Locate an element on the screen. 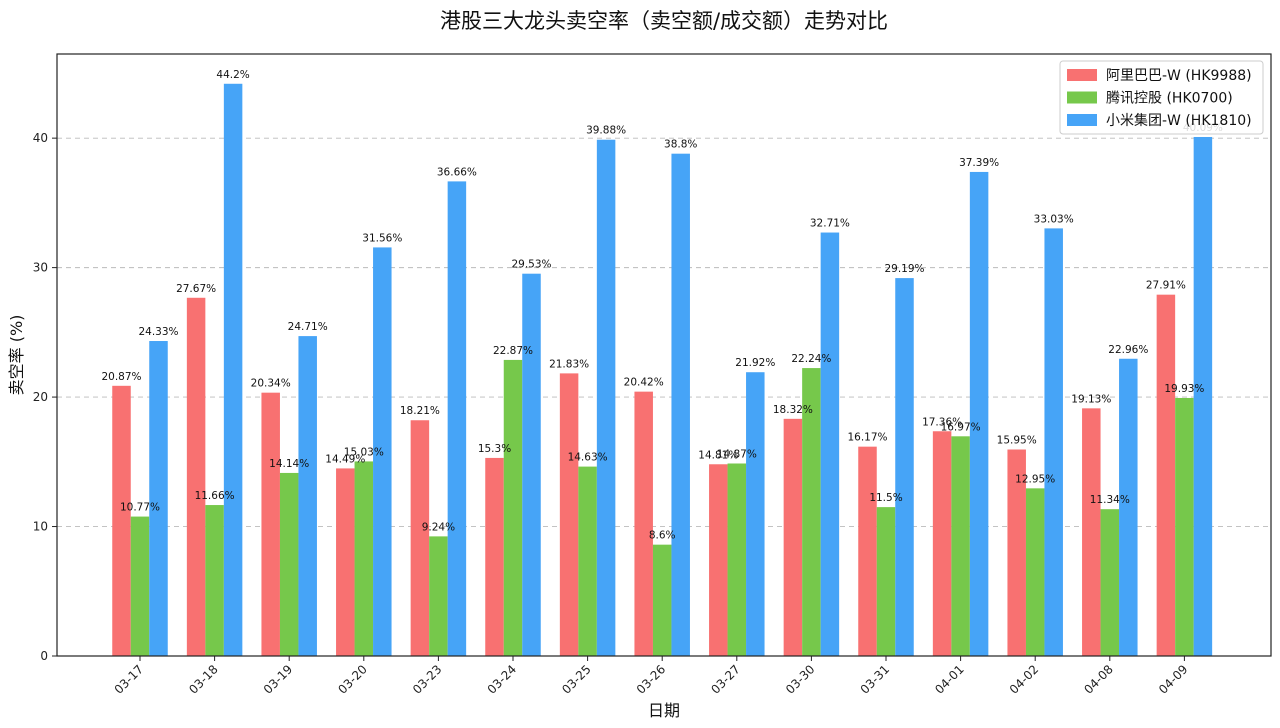 Image resolution: width=1280 pixels, height=728 pixels. data-label: 14.14% is located at coordinates (289, 464).